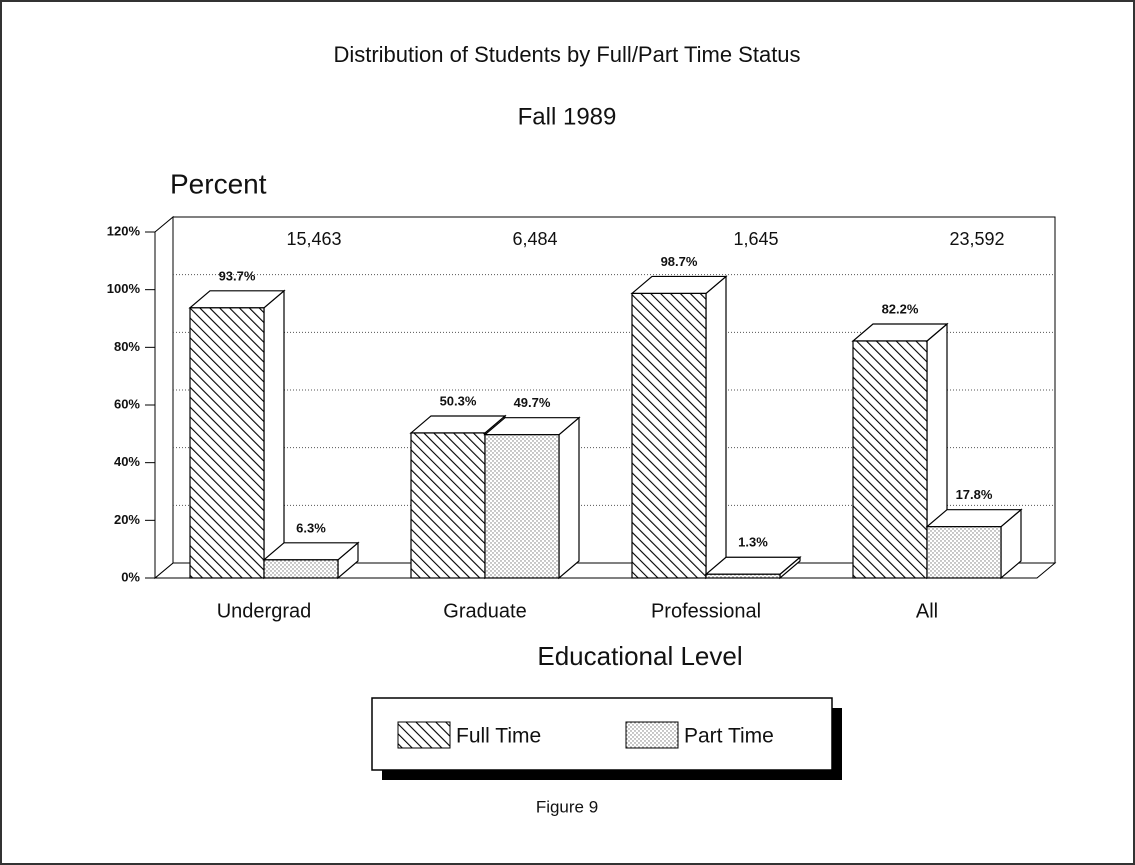 The height and width of the screenshot is (865, 1135). What do you see at coordinates (127, 346) in the screenshot?
I see `y-tick-label: 80%` at bounding box center [127, 346].